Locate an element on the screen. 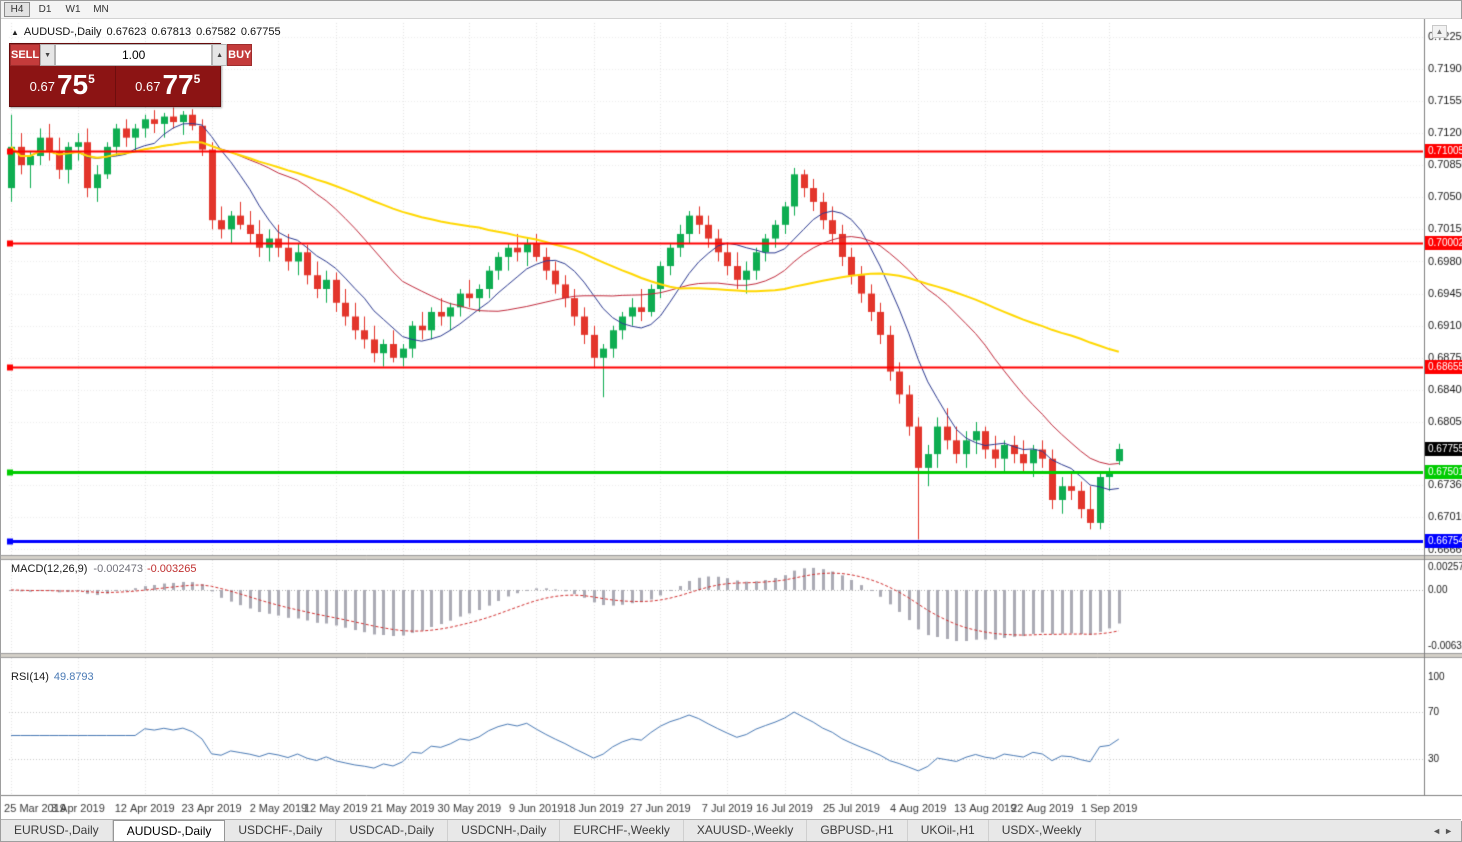 This screenshot has height=842, width=1462. tab-scroll-controls: ◄ ► is located at coordinates (1446, 830).